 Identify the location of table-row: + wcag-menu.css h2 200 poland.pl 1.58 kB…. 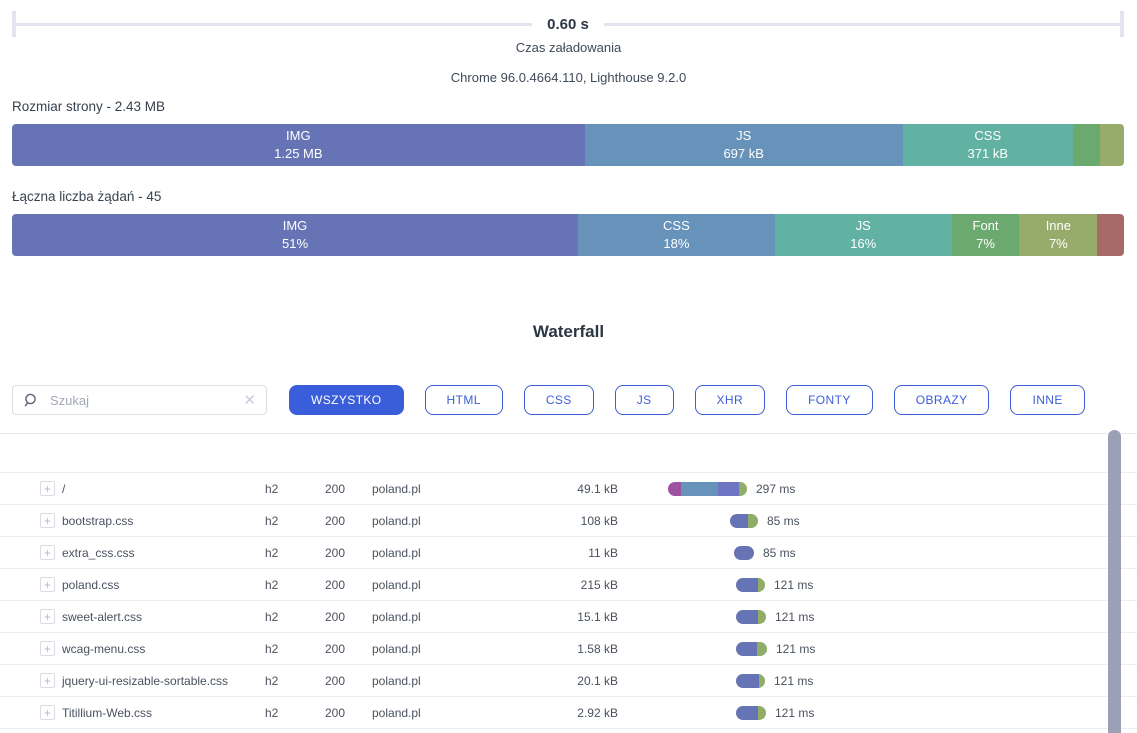
(568, 649).